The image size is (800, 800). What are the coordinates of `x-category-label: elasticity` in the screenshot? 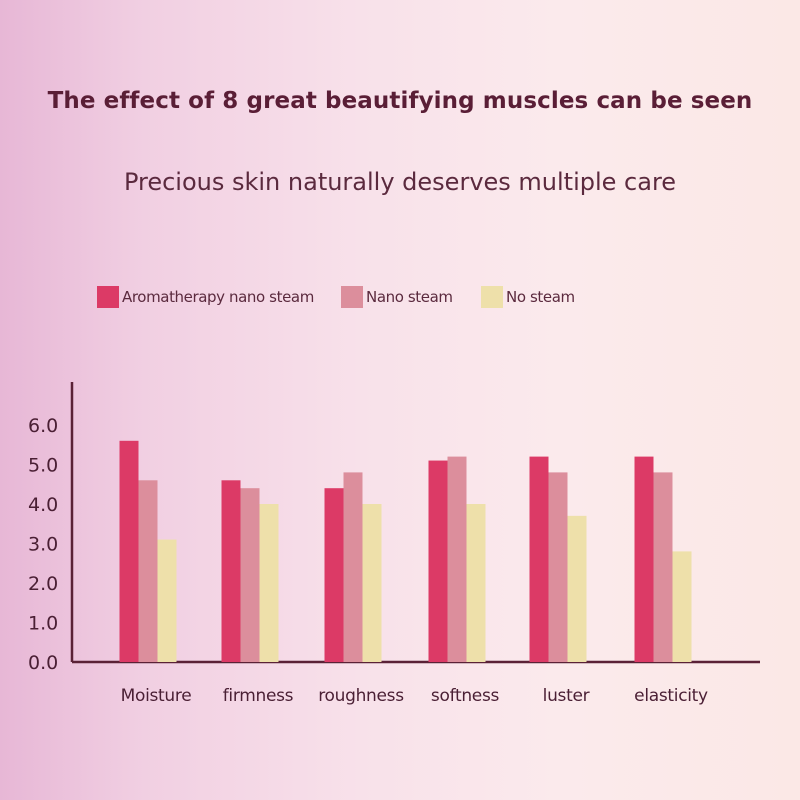 It's located at (671, 696).